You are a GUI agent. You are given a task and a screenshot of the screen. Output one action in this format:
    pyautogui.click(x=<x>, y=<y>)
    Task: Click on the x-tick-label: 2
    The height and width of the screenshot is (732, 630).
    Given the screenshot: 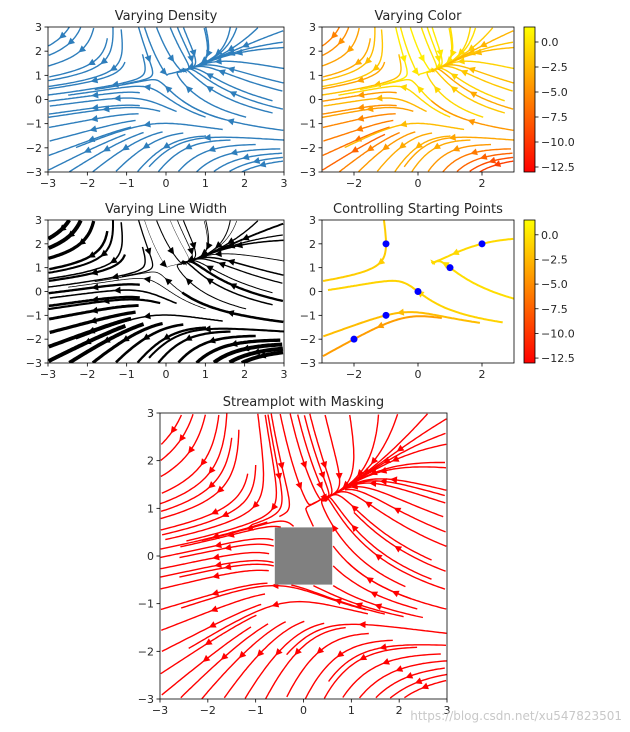 What is the action you would take?
    pyautogui.click(x=482, y=183)
    